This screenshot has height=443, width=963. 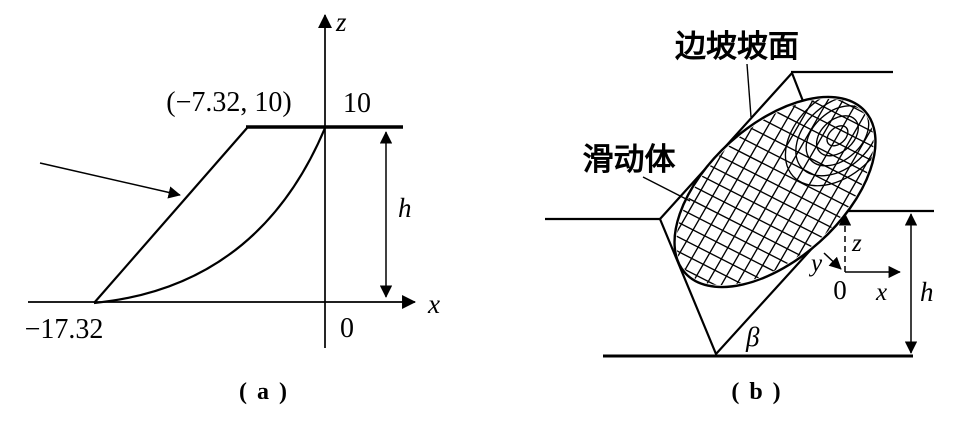 I want to click on a-origin-label: 0, so click(x=347, y=328).